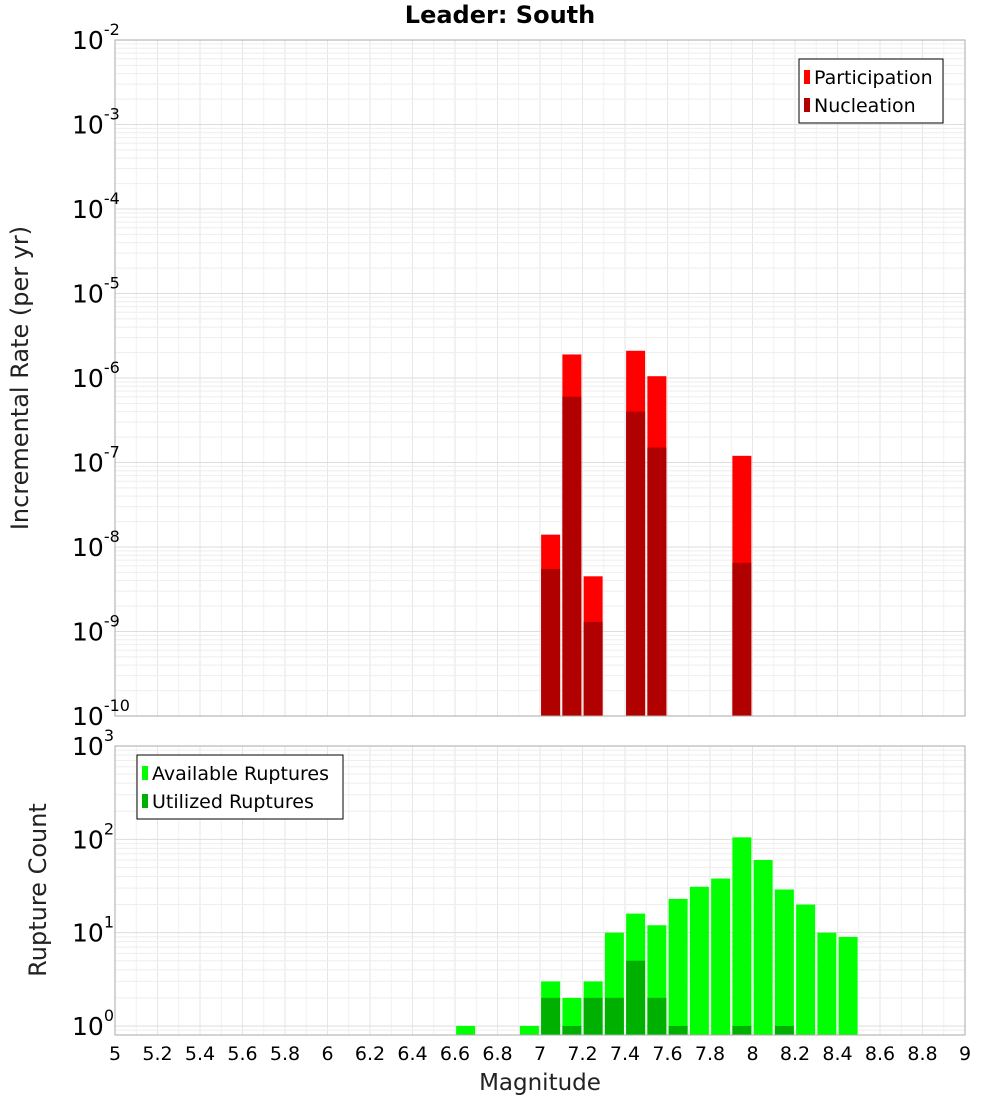 The image size is (1000, 1100). Describe the element at coordinates (922, 1054) in the screenshot. I see `x-tick-label: 8.8` at that location.